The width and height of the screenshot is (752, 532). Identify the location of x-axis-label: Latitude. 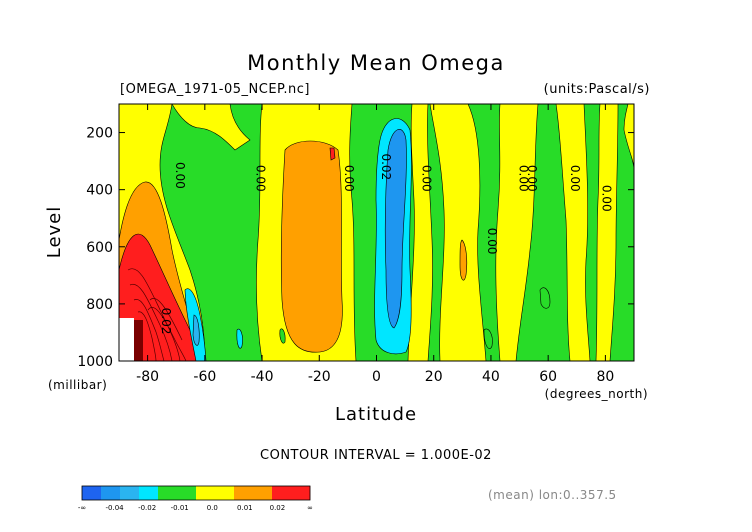
(376, 414).